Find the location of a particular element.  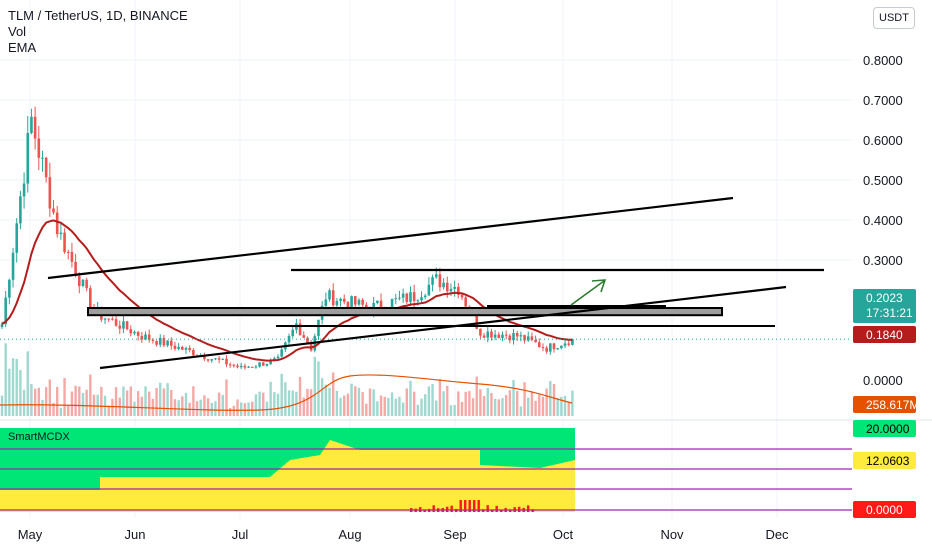

badge-text: 12.0603 is located at coordinates (888, 461).